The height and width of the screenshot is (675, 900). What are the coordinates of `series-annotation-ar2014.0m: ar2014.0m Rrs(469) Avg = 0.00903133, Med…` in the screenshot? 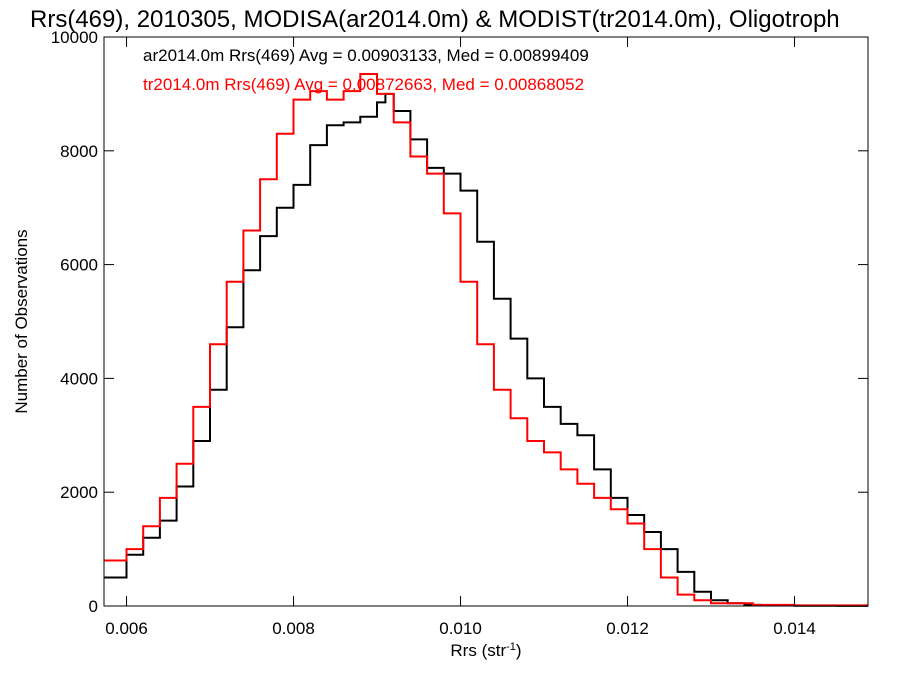 It's located at (366, 55).